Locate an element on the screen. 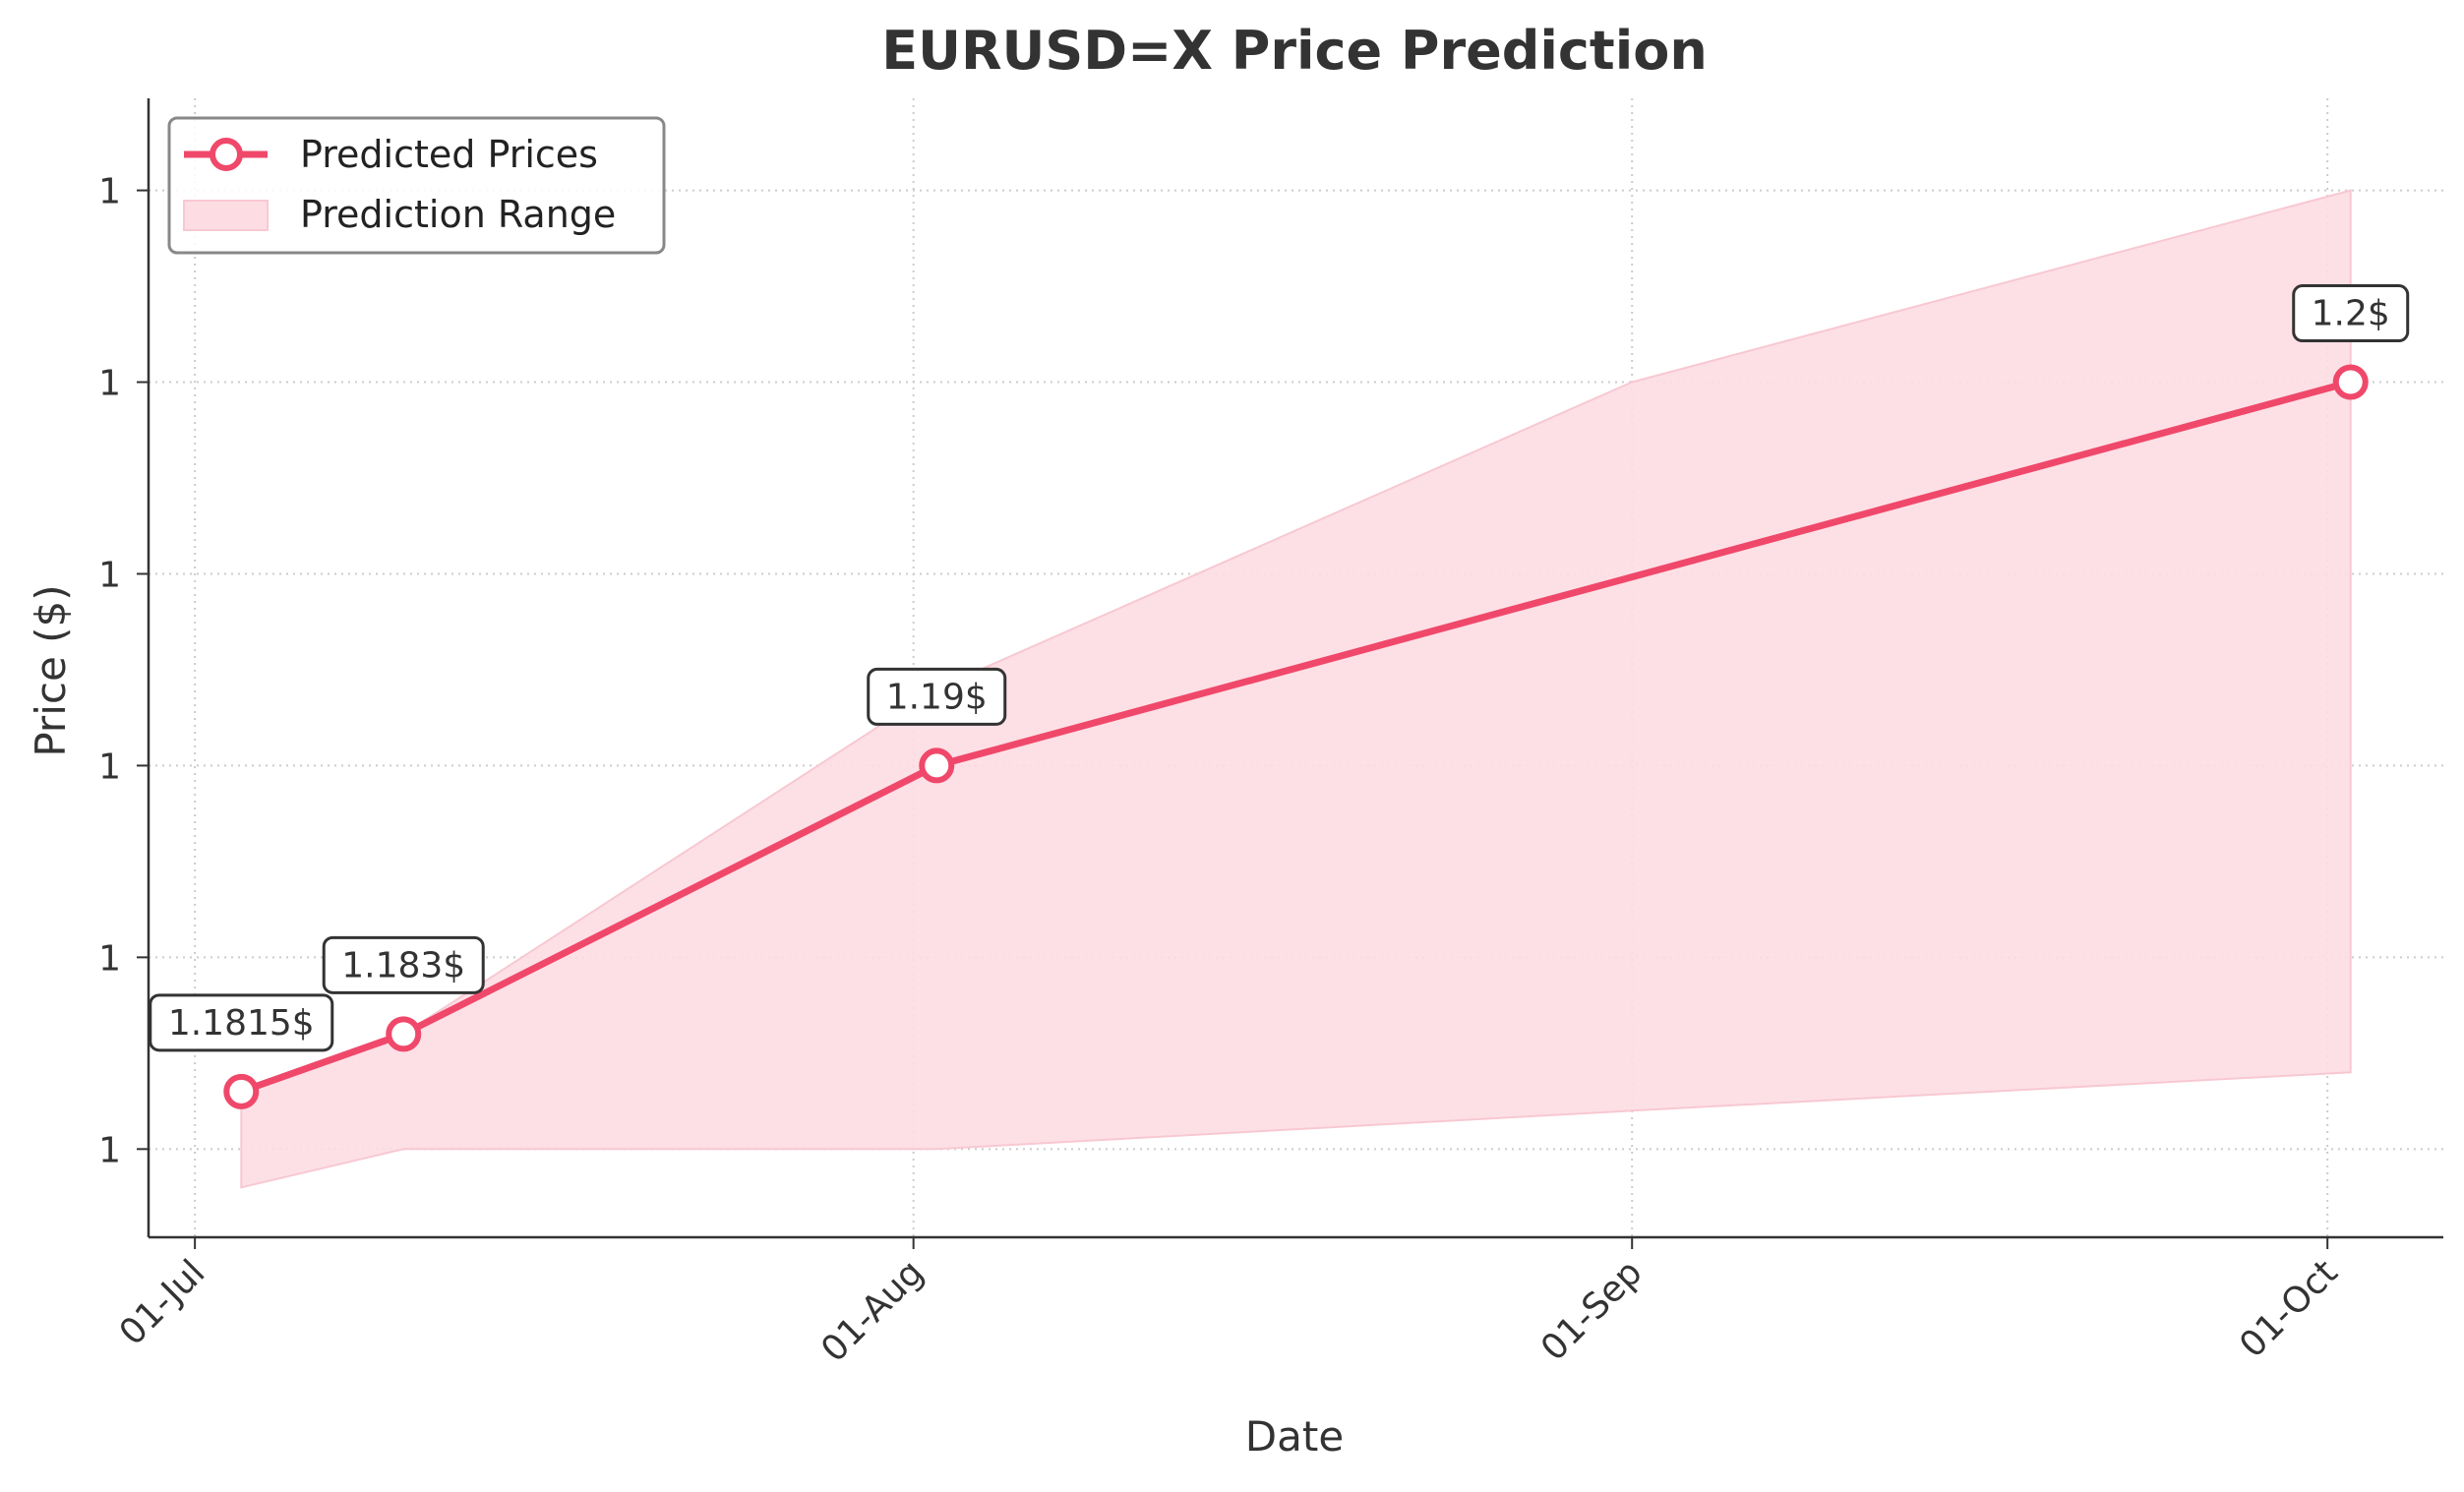  price-data-label: 1.2$ is located at coordinates (2351, 314).